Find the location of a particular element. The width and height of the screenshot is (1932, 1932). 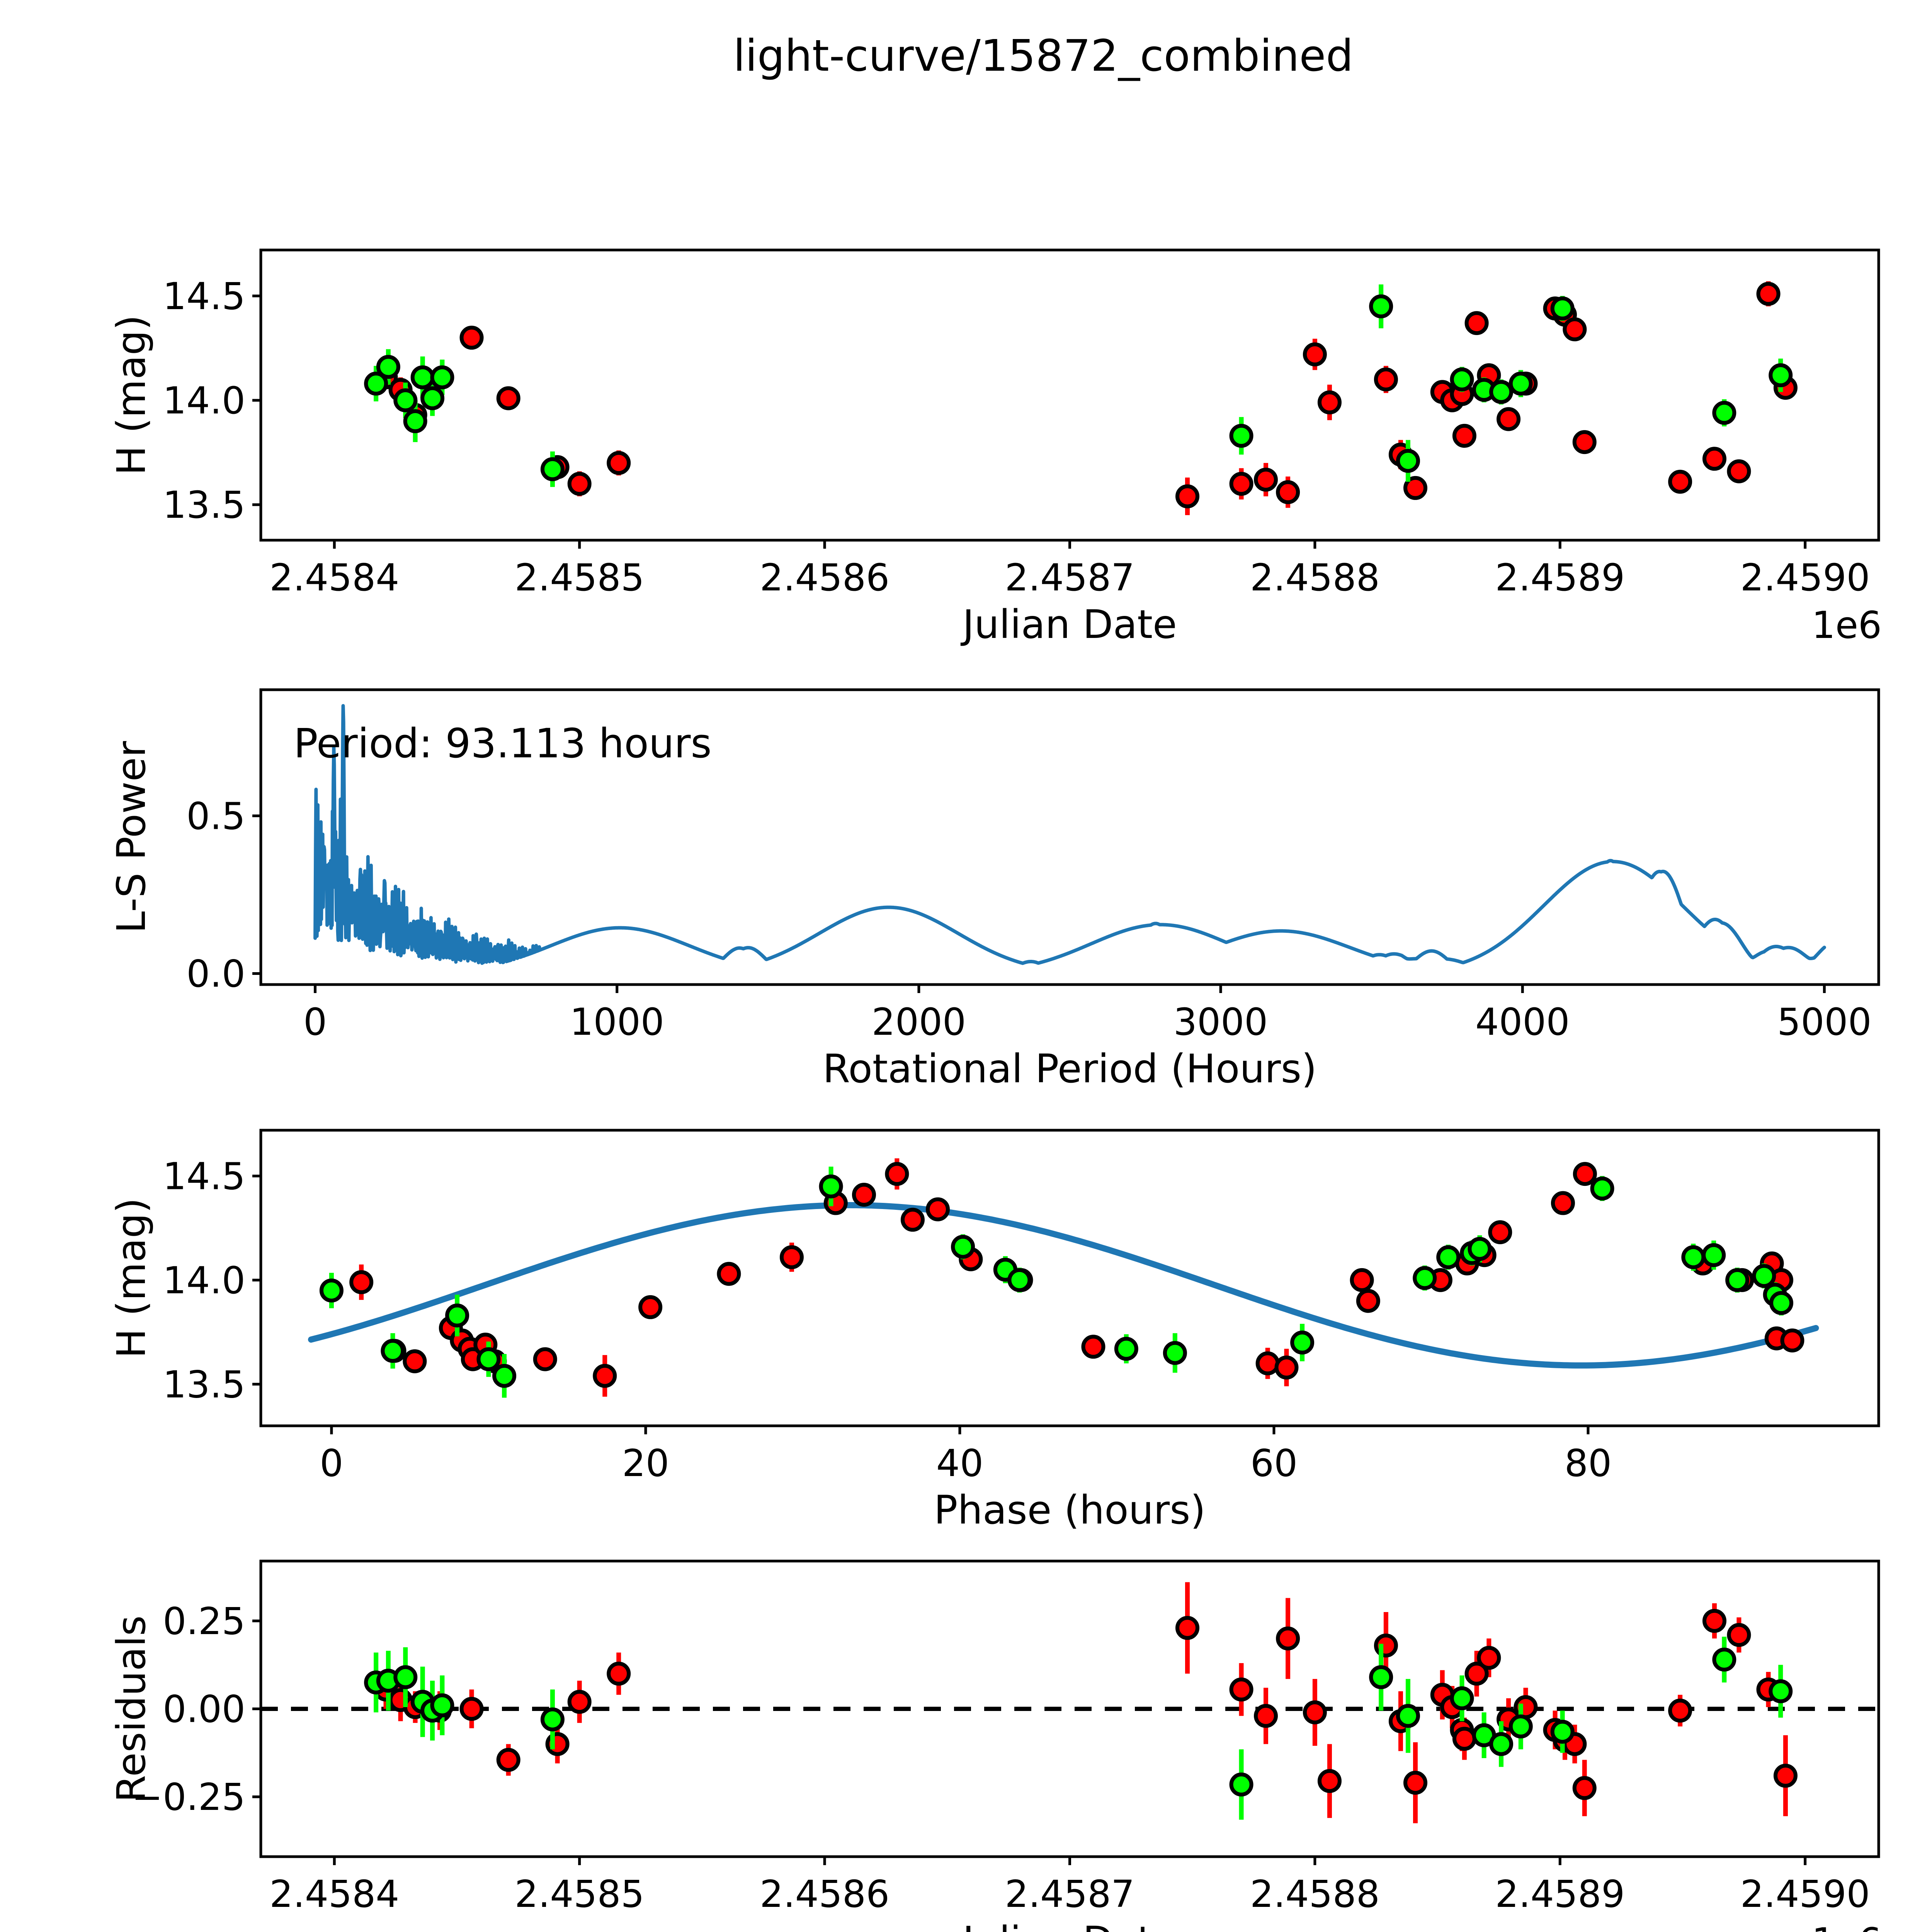

x-tick-label-0-6: 2.4590 is located at coordinates (1805, 578).